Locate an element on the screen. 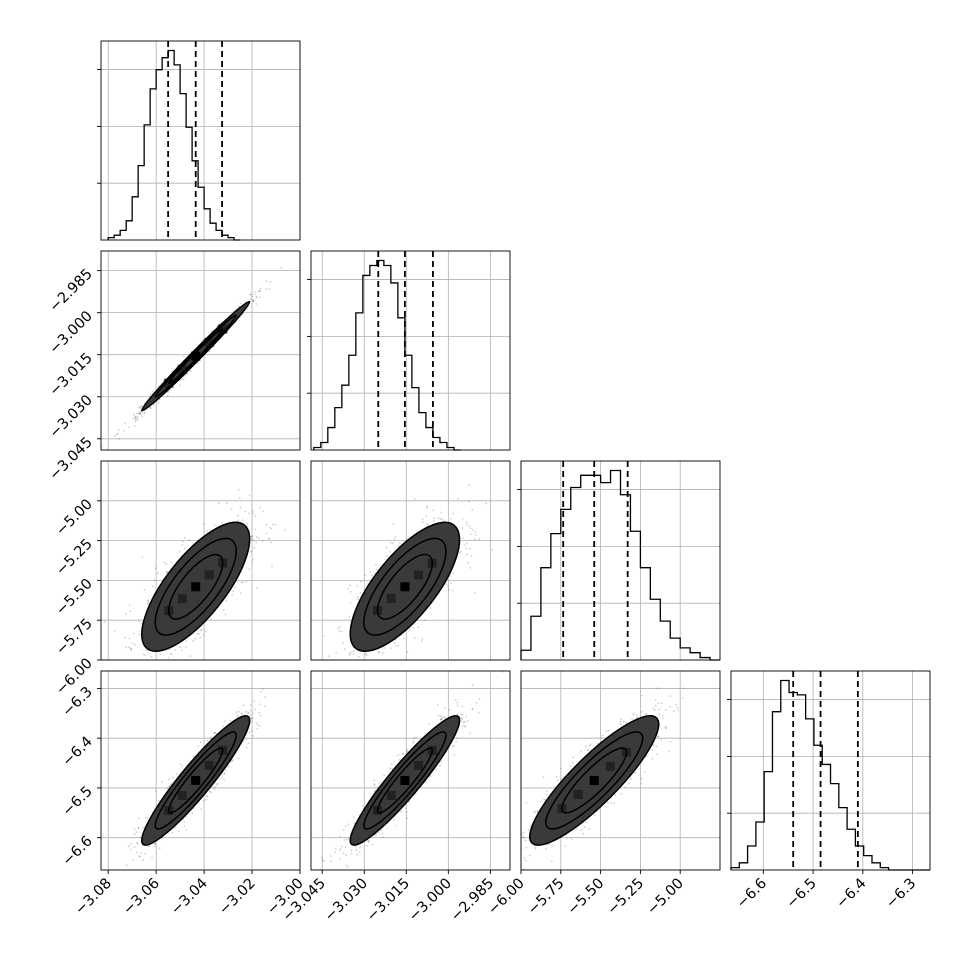 The height and width of the screenshot is (970, 970). panel-background is located at coordinates (200, 140).